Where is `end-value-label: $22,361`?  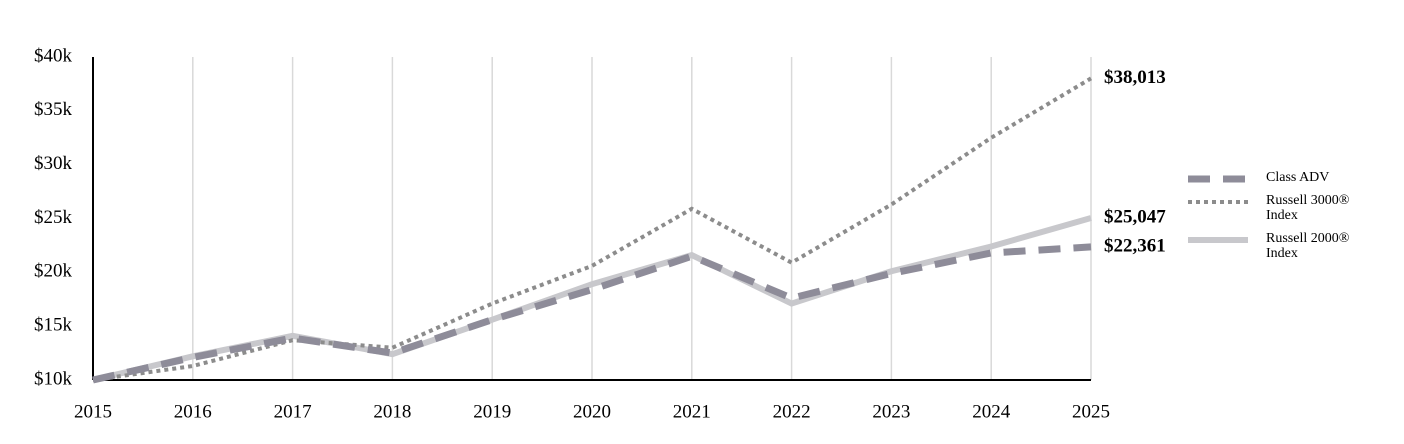 end-value-label: $22,361 is located at coordinates (1135, 245).